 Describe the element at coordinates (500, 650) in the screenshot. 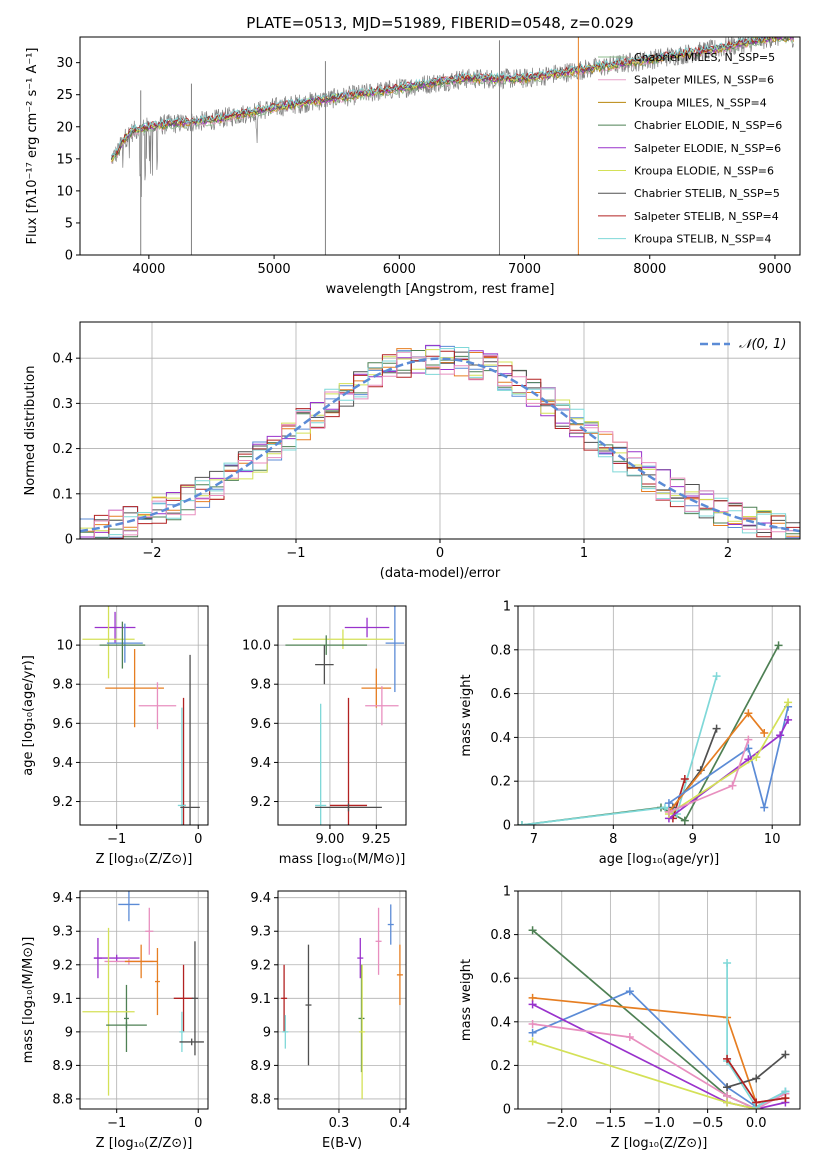

I see `y-tick-label: 0.8` at that location.